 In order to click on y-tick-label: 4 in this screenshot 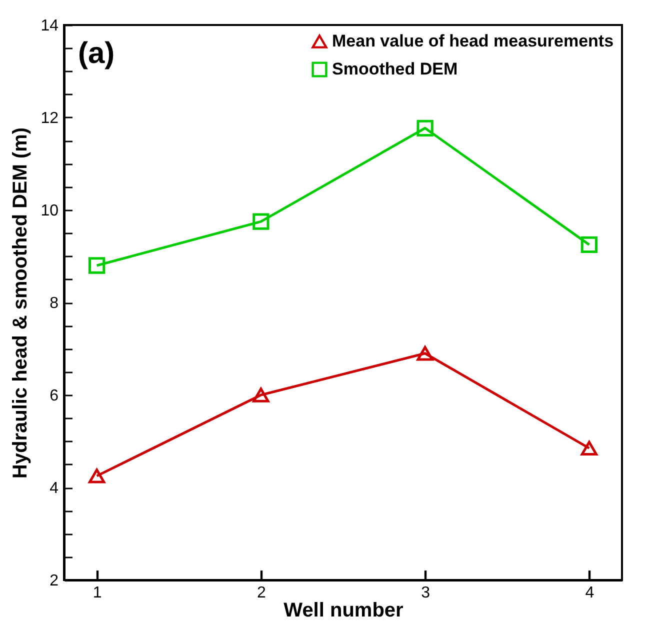, I will do `click(54, 488)`.